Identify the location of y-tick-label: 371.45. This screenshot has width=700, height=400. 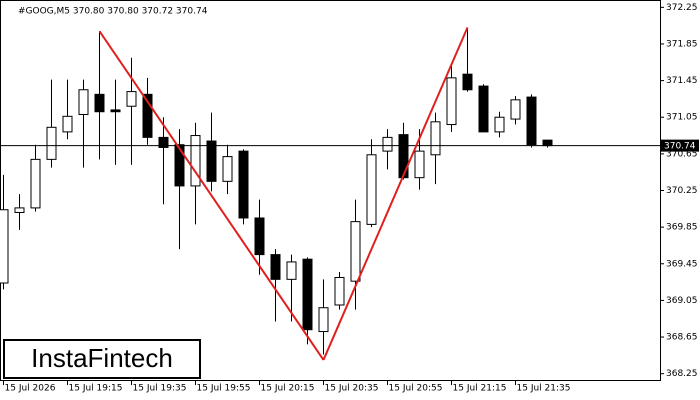
(682, 81).